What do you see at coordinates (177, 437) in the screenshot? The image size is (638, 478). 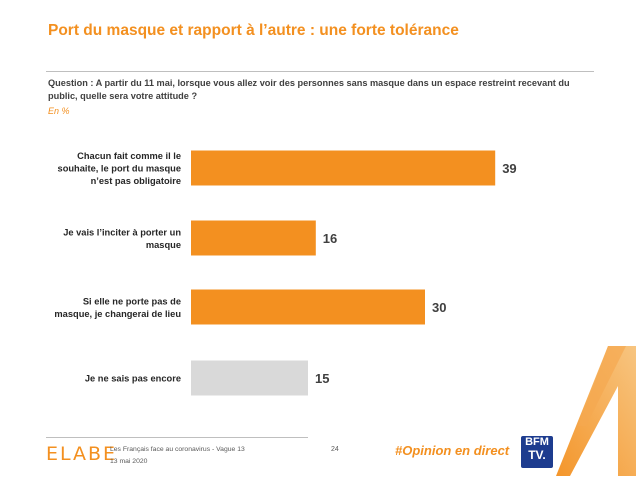 I see `footer-divider` at bounding box center [177, 437].